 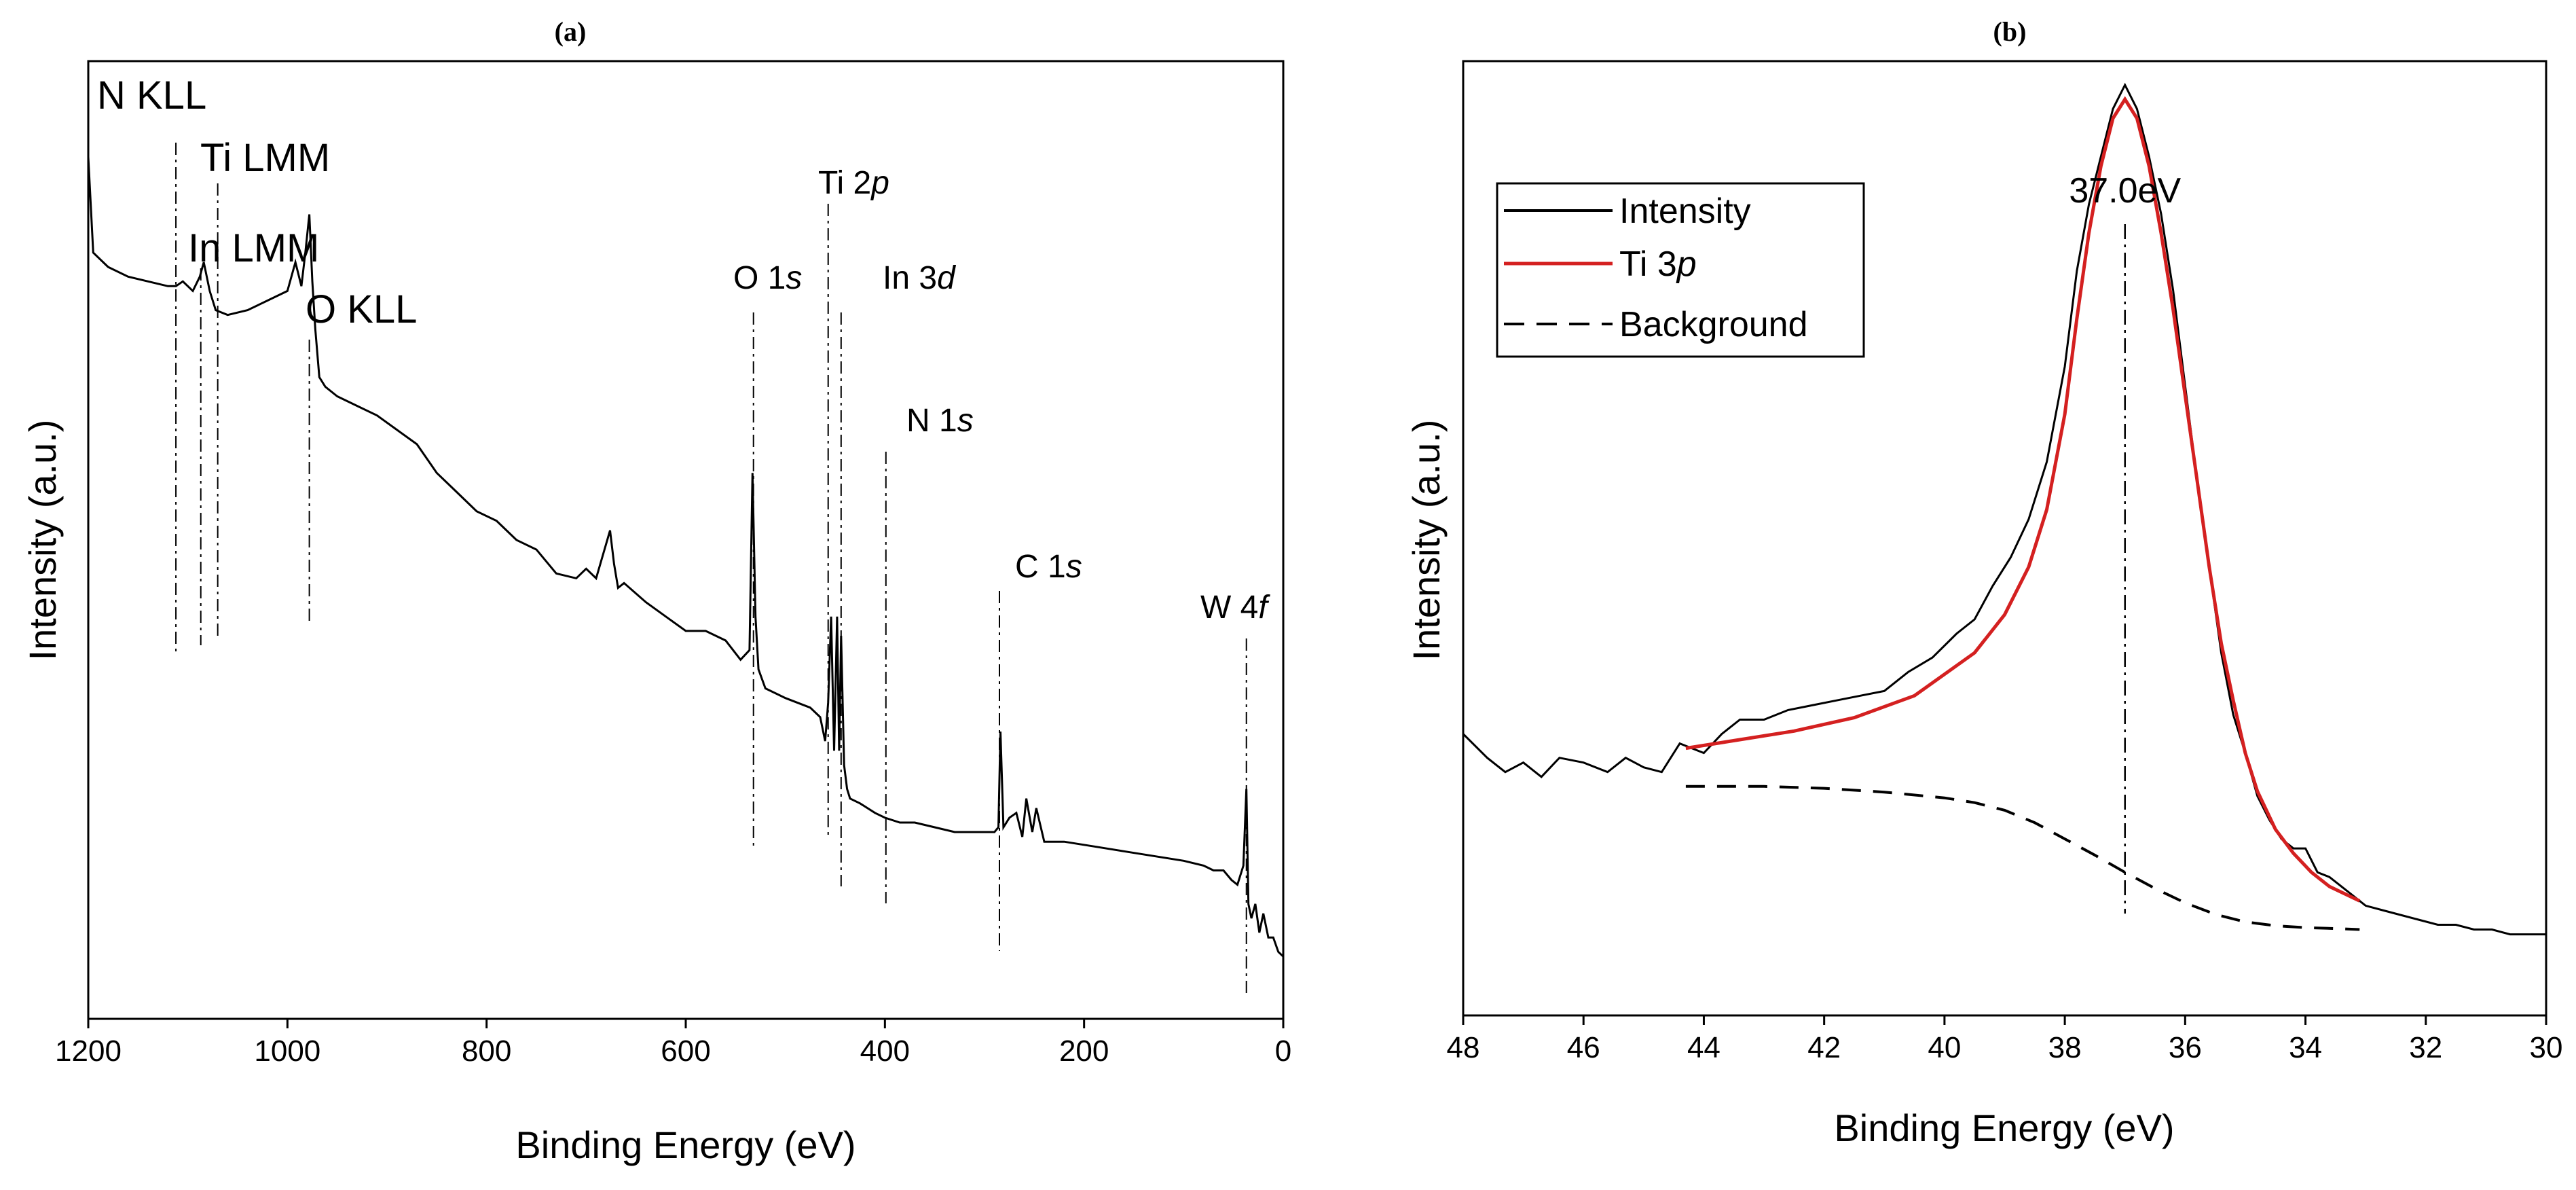 What do you see at coordinates (2185, 1047) in the screenshot?
I see `panel-b-x-tick-label: 36` at bounding box center [2185, 1047].